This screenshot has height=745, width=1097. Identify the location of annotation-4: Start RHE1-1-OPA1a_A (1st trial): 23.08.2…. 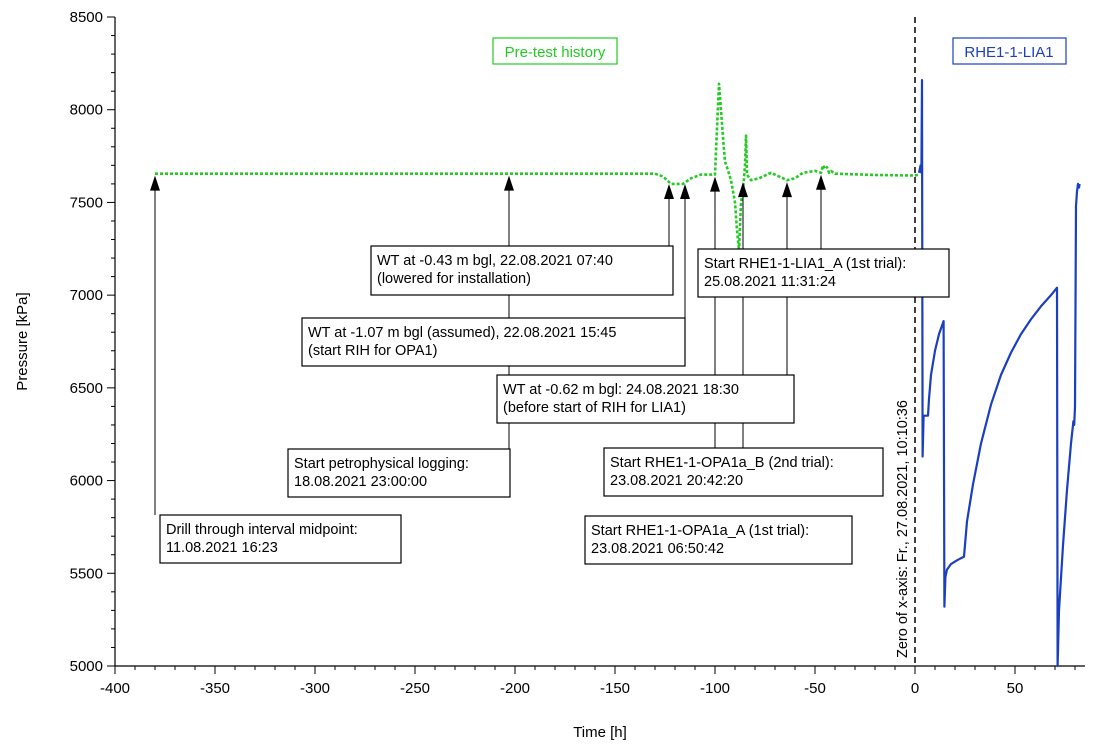
(718, 370).